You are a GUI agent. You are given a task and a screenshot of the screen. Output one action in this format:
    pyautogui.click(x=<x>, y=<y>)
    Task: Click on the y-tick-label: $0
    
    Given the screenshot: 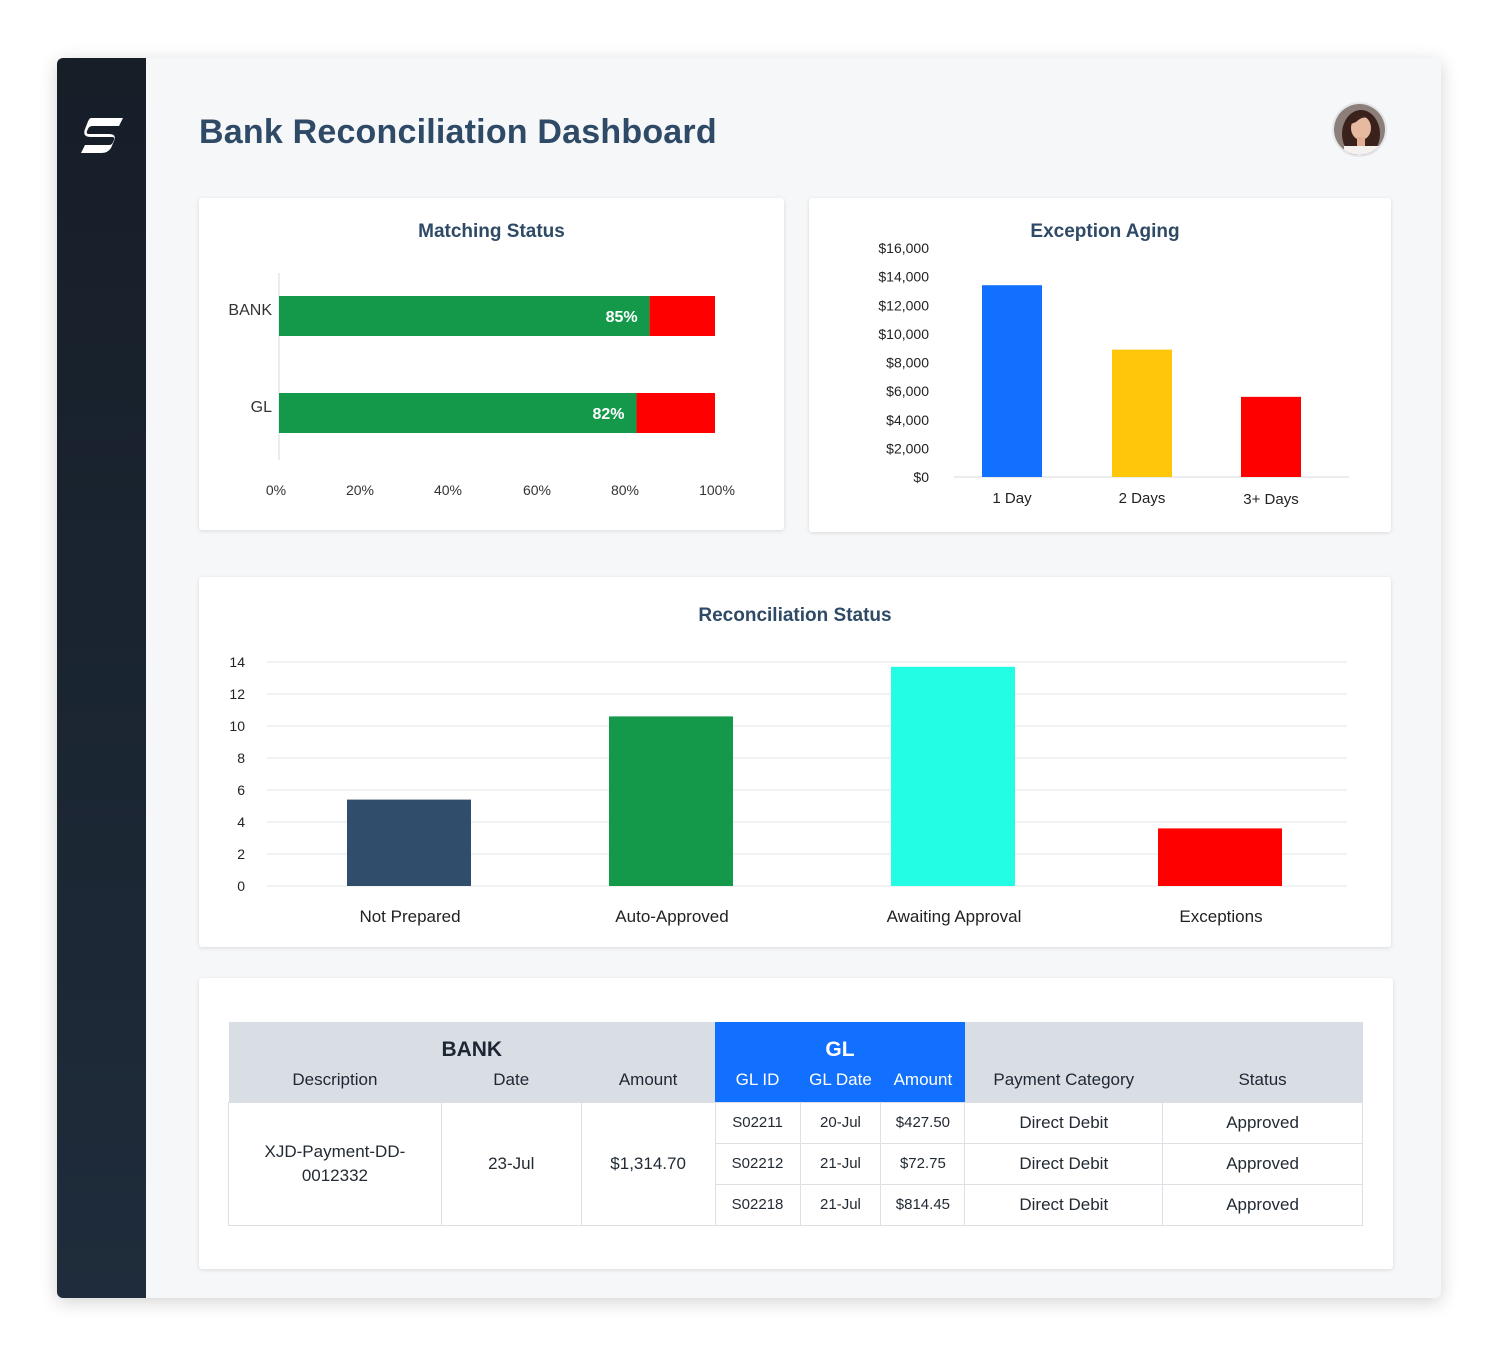 What is the action you would take?
    pyautogui.click(x=921, y=477)
    